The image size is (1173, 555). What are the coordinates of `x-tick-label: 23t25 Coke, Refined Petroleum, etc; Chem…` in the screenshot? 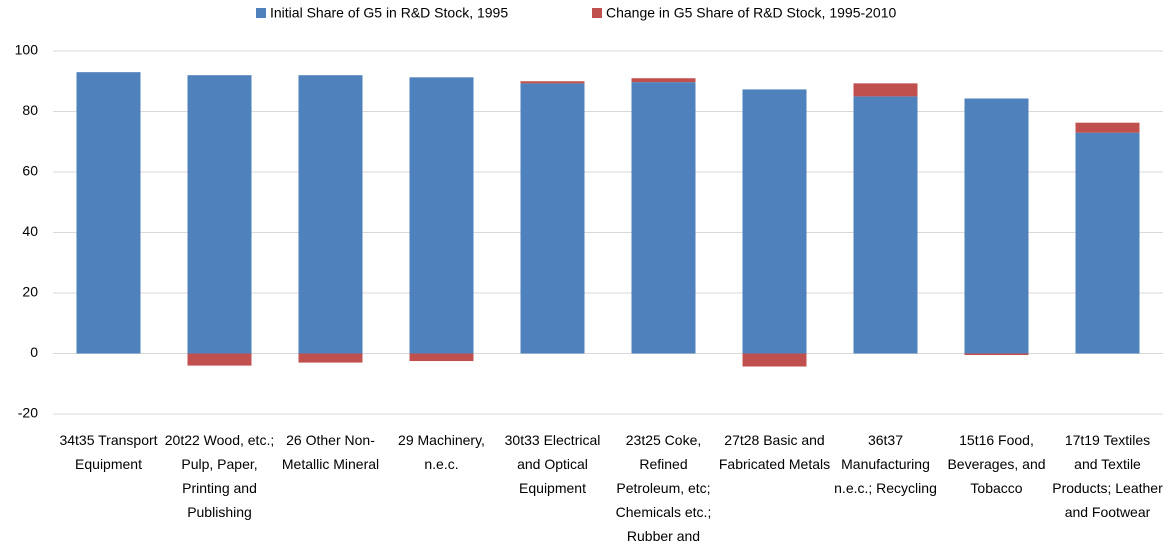 It's located at (663, 493).